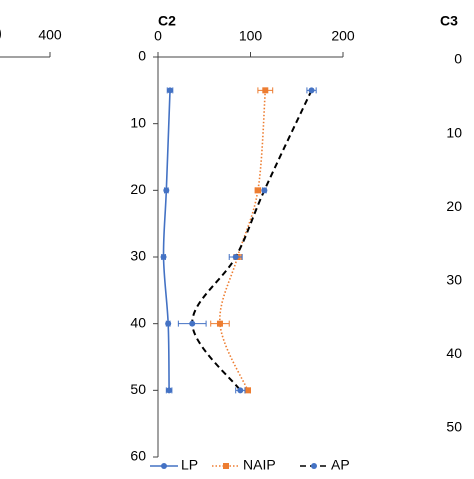 Image resolution: width=474 pixels, height=479 pixels. What do you see at coordinates (343, 36) in the screenshot?
I see `x-tick-label: 200` at bounding box center [343, 36].